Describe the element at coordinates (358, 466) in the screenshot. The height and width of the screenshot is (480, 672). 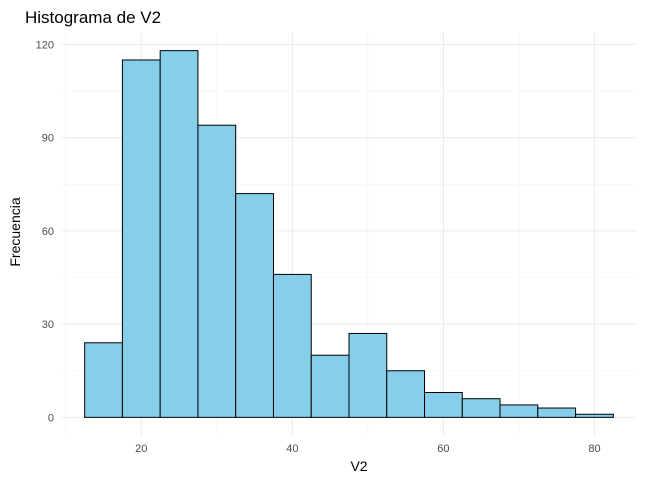
I see `x-axis-title: V2` at that location.